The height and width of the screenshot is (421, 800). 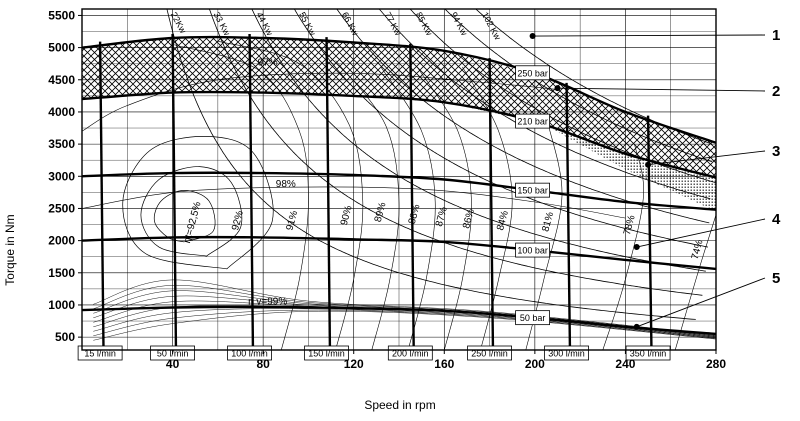 What do you see at coordinates (393, 23) in the screenshot?
I see `power-curve-label: 77 Kw` at bounding box center [393, 23].